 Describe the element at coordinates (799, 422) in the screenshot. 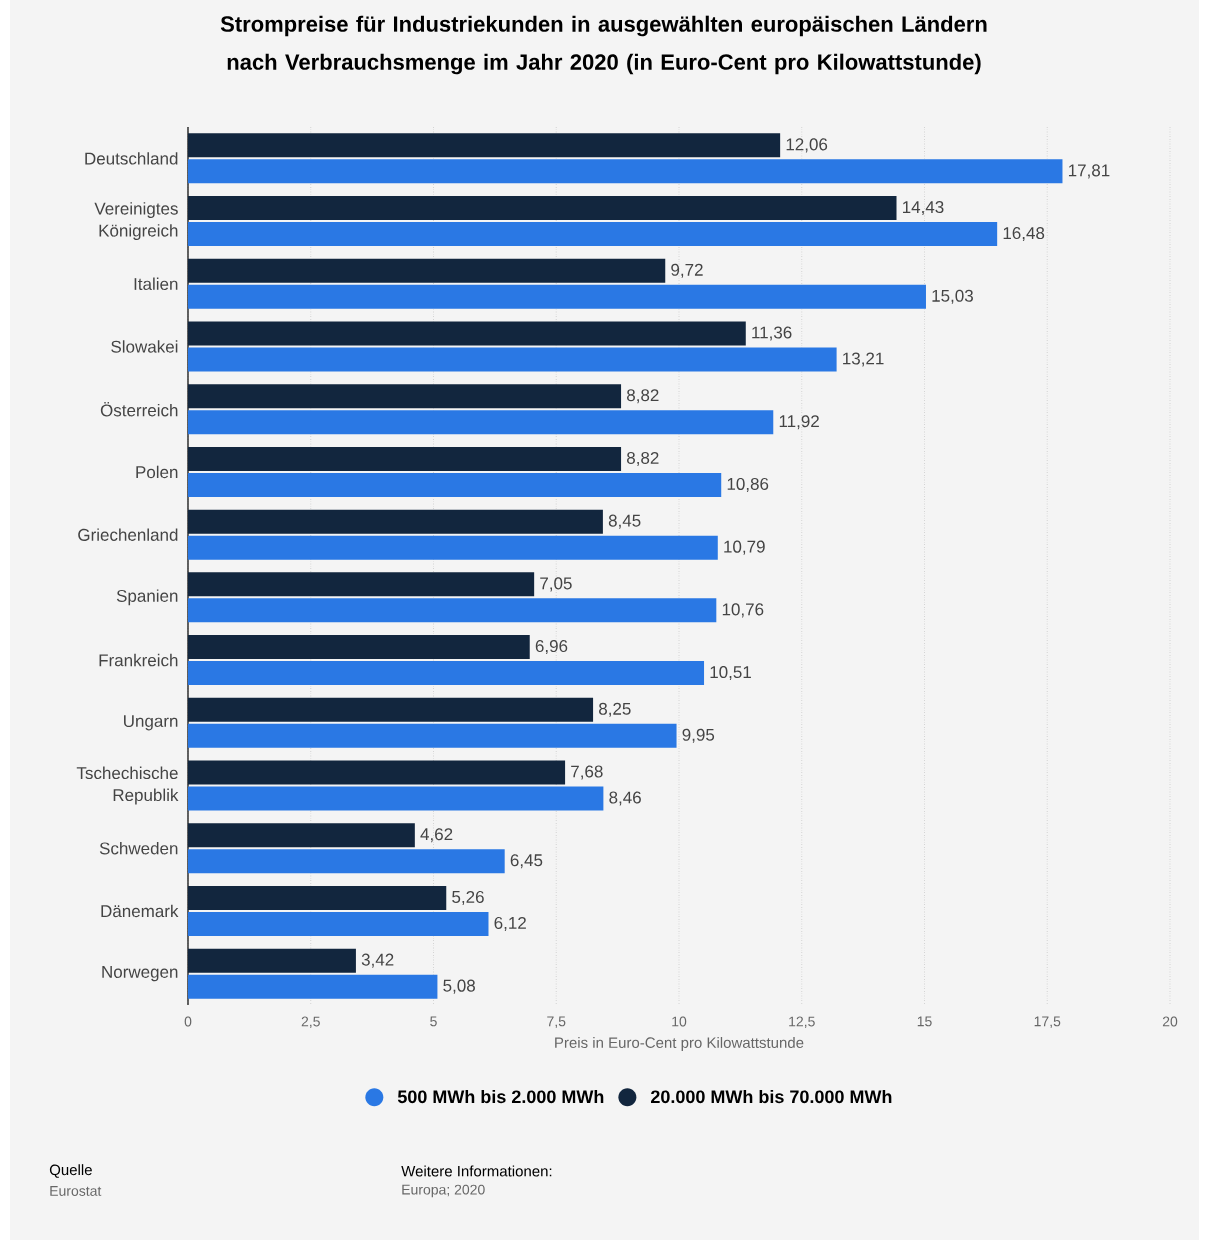

I see `data-label: 11,92` at that location.